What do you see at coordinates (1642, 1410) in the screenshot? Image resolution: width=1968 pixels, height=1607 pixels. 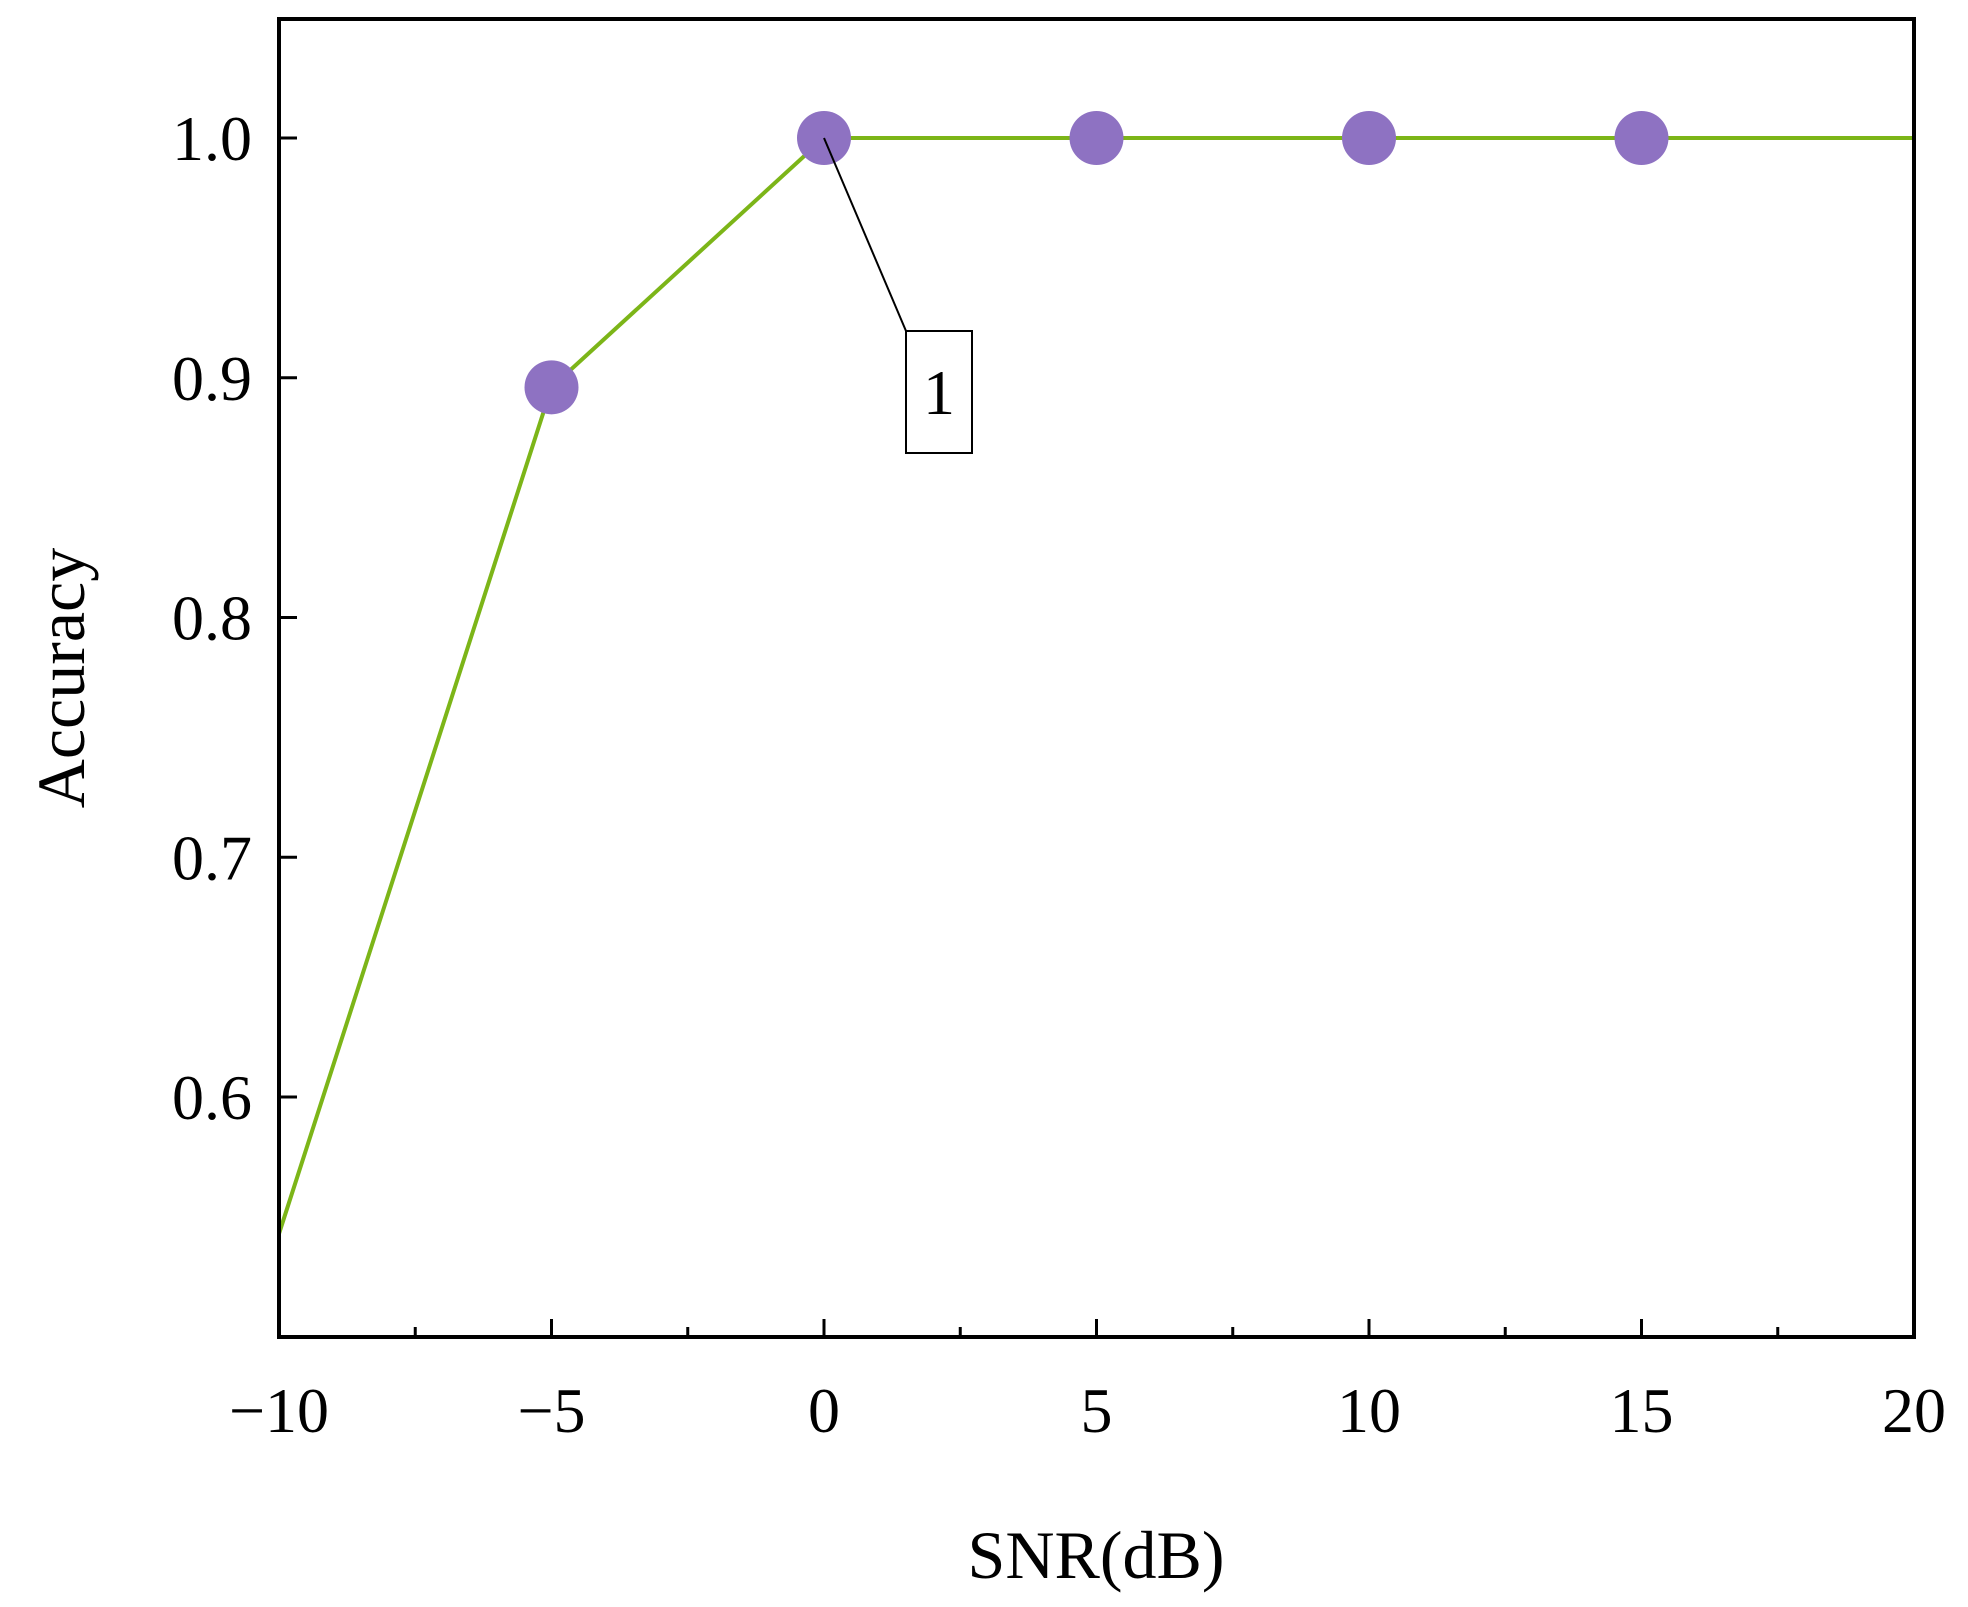 I see `x-tick-label: 15` at bounding box center [1642, 1410].